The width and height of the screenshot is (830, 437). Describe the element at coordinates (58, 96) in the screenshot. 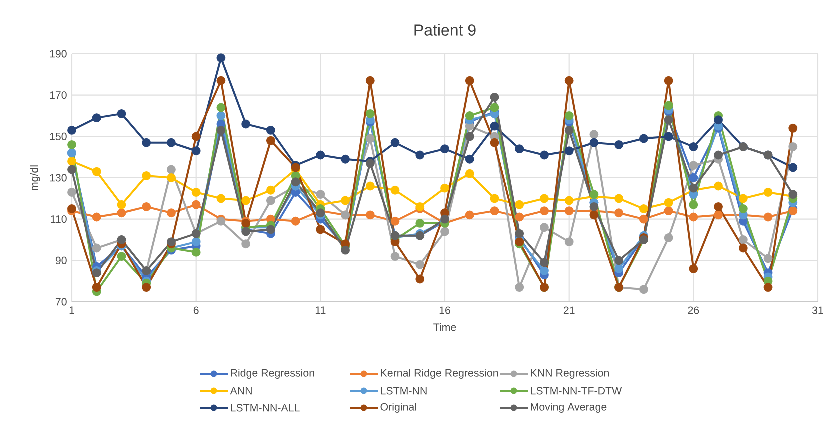

I see `y-tick-label: 170` at that location.